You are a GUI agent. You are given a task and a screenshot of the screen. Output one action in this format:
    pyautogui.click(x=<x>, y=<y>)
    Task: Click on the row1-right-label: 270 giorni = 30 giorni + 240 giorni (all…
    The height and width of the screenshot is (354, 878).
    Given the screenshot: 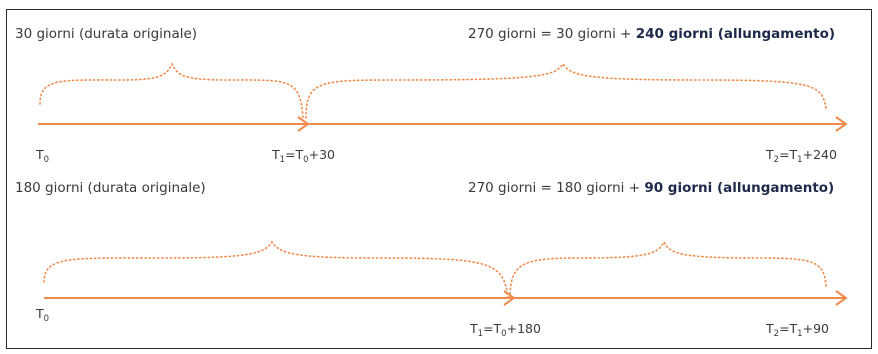 What is the action you would take?
    pyautogui.click(x=651, y=34)
    